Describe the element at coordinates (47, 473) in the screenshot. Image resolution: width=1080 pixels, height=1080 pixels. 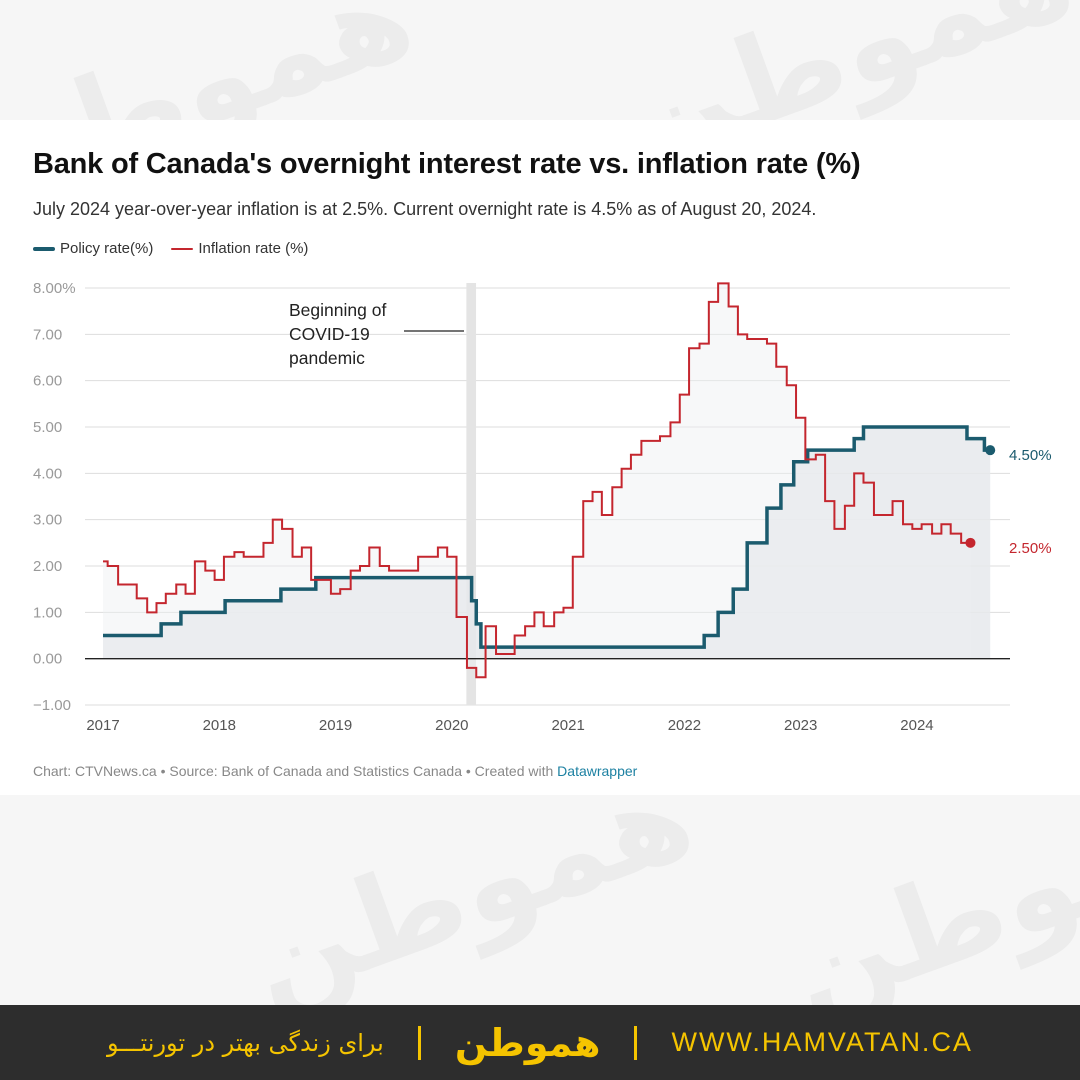
I see `y-tick-label: 4.00` at that location.